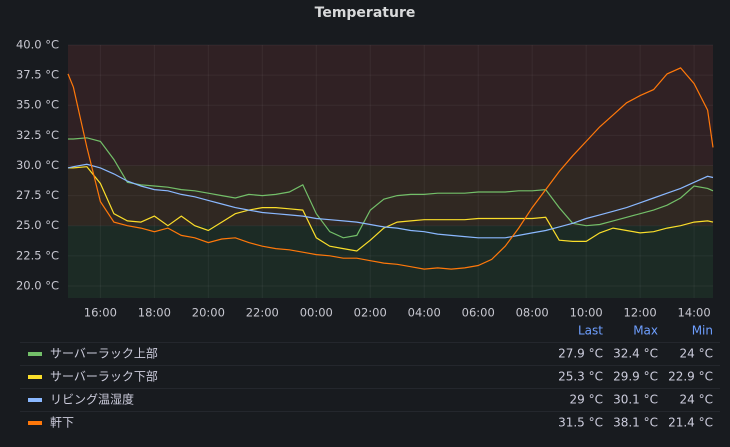 Image resolution: width=730 pixels, height=447 pixels. Describe the element at coordinates (635, 423) in the screenshot. I see `legend-stat: 38.1 °C` at that location.